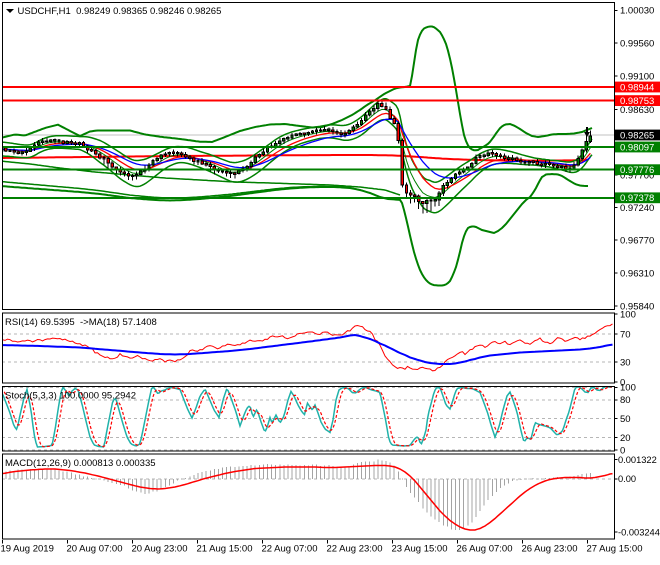 Image resolution: width=660 pixels, height=565 pixels. Describe the element at coordinates (637, 240) in the screenshot. I see `svg-text: 0.96770` at that location.